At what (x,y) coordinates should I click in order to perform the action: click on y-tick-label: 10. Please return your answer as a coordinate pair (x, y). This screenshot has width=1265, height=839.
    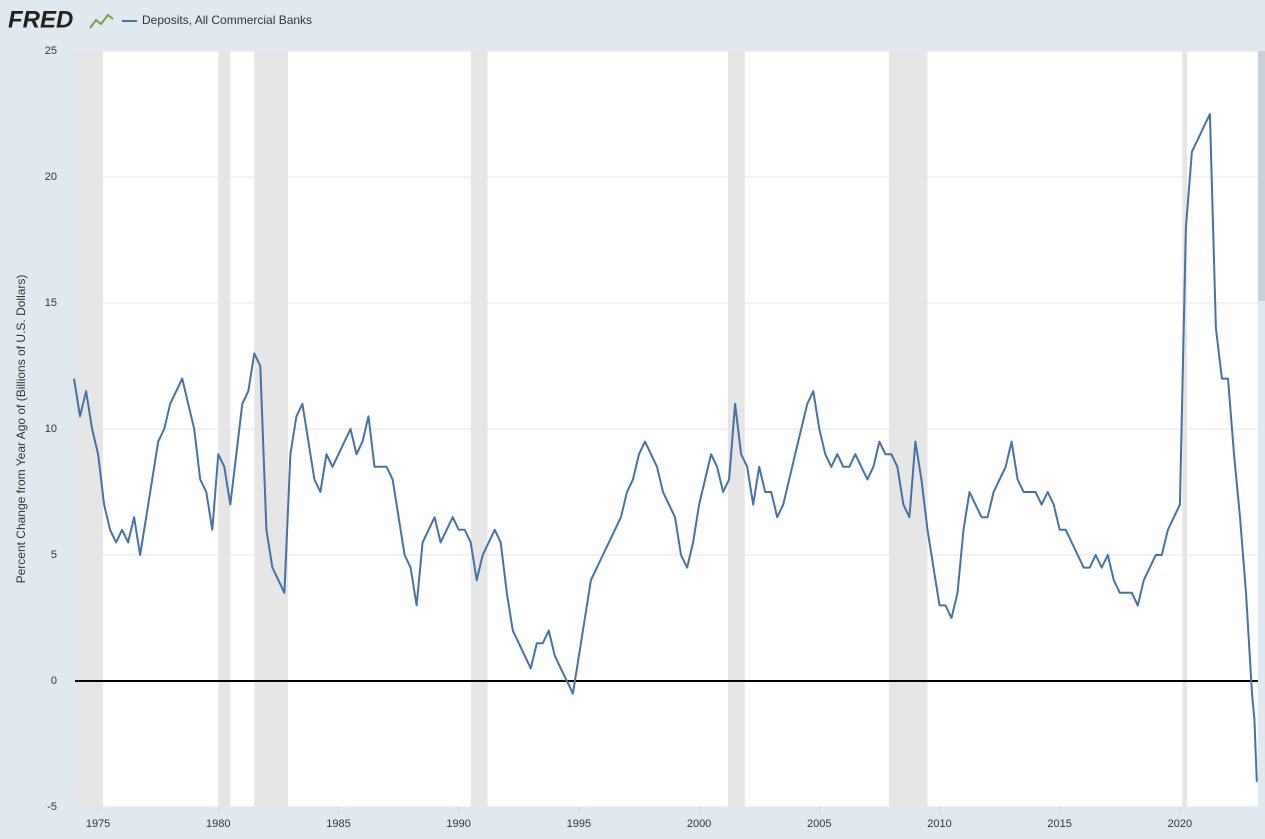
    Looking at the image, I should click on (51, 429).